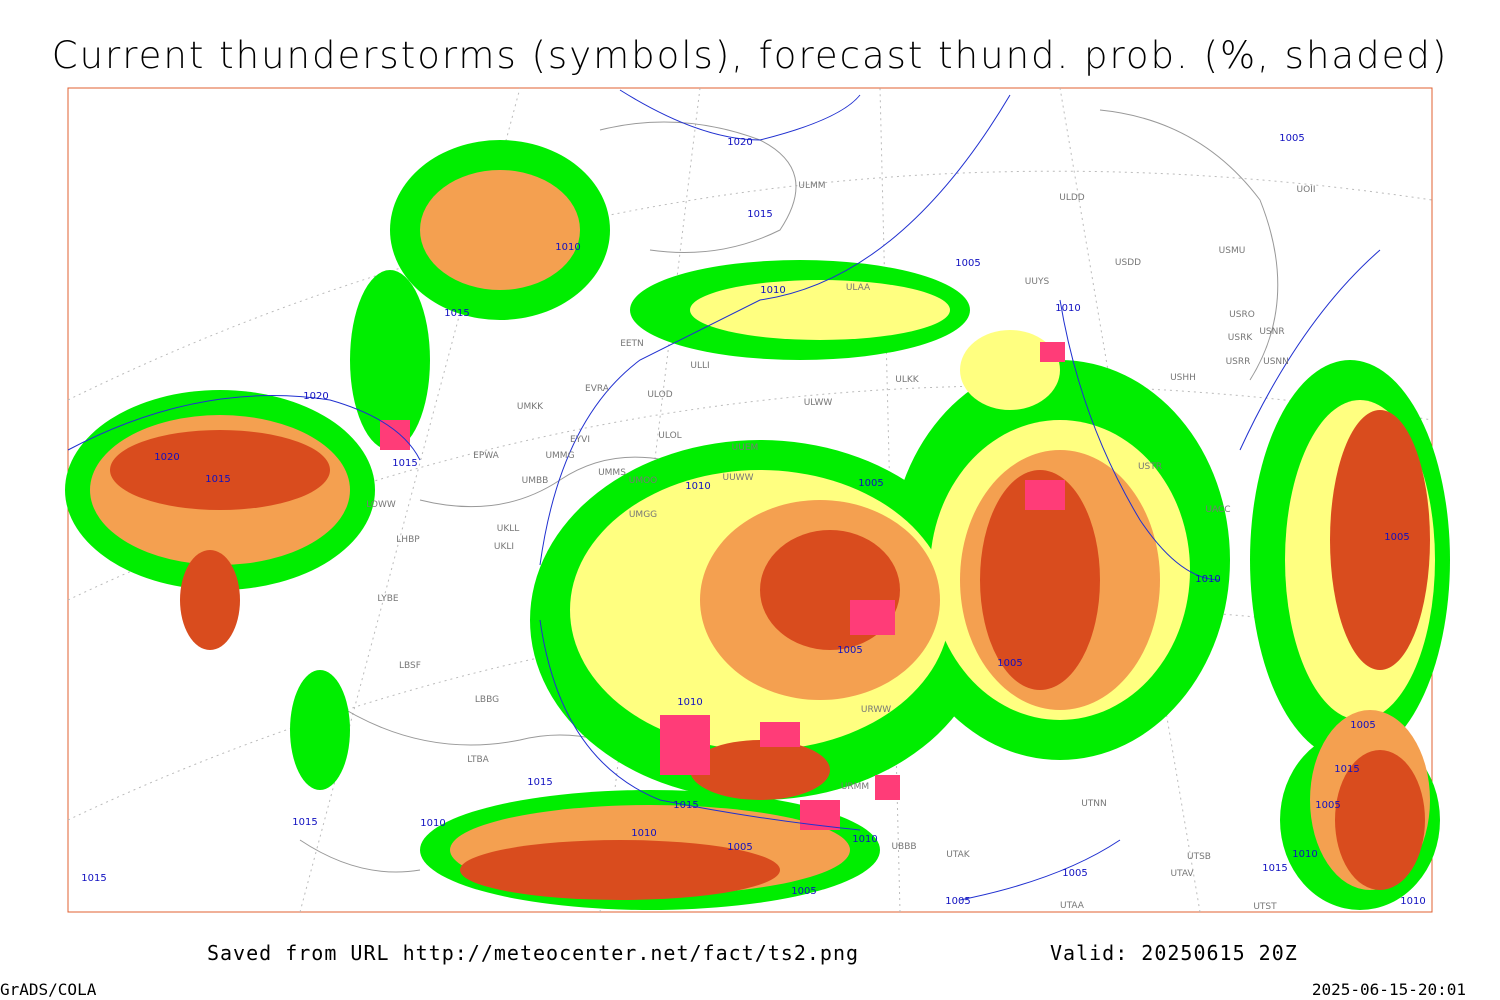  I want to click on station-label: EETN, so click(632, 344).